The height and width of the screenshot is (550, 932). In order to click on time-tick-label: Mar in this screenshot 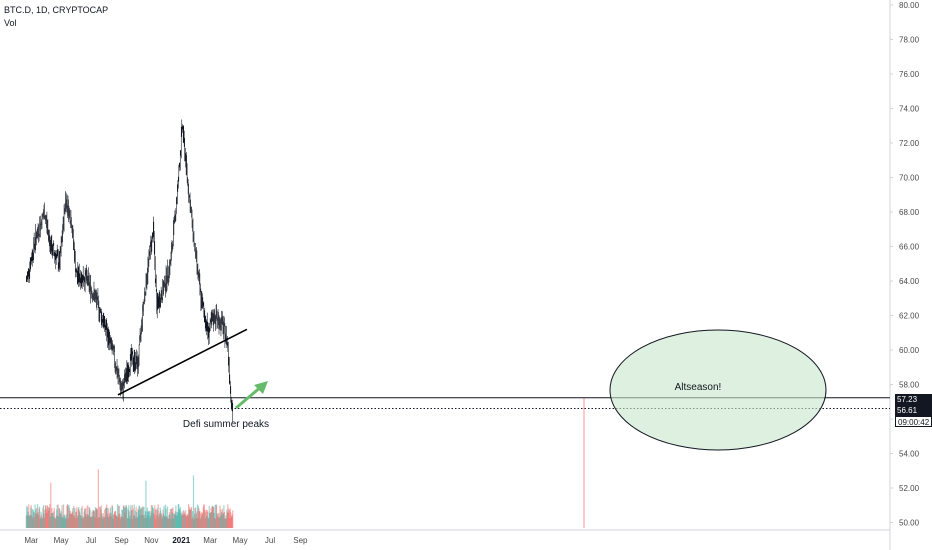, I will do `click(31, 540)`.